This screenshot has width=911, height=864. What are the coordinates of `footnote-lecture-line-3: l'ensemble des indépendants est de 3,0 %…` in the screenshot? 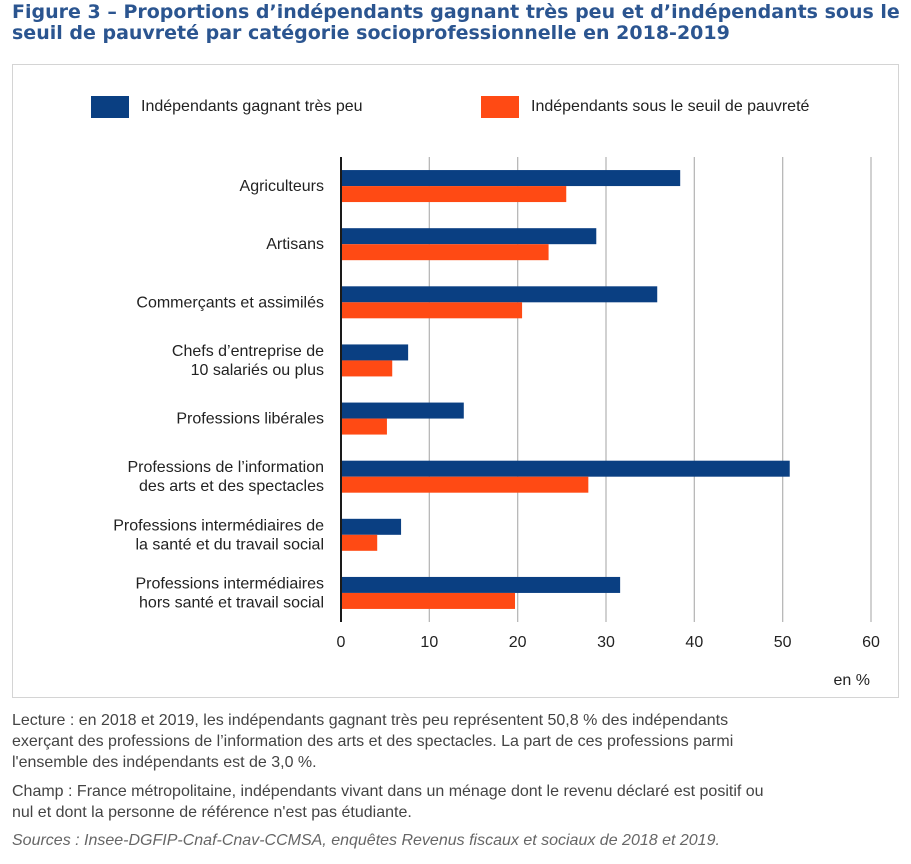 It's located at (164, 762).